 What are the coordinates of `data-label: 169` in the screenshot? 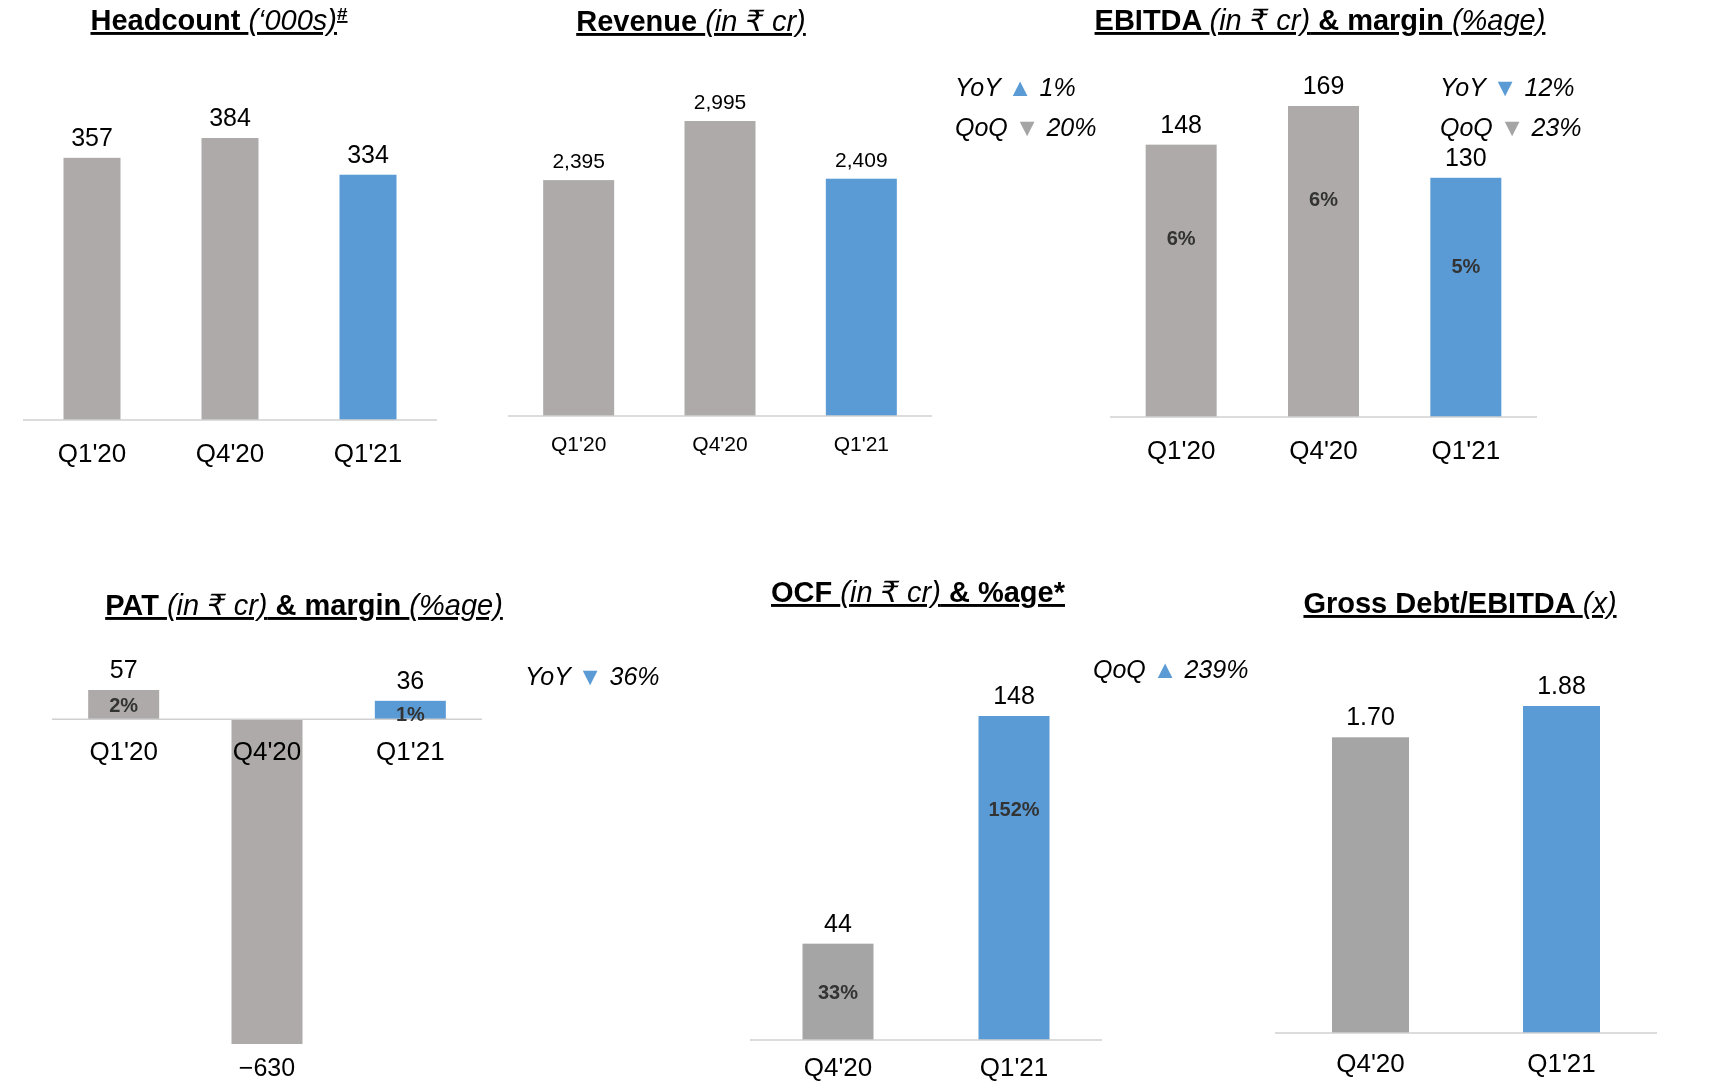 It's located at (1323, 85).